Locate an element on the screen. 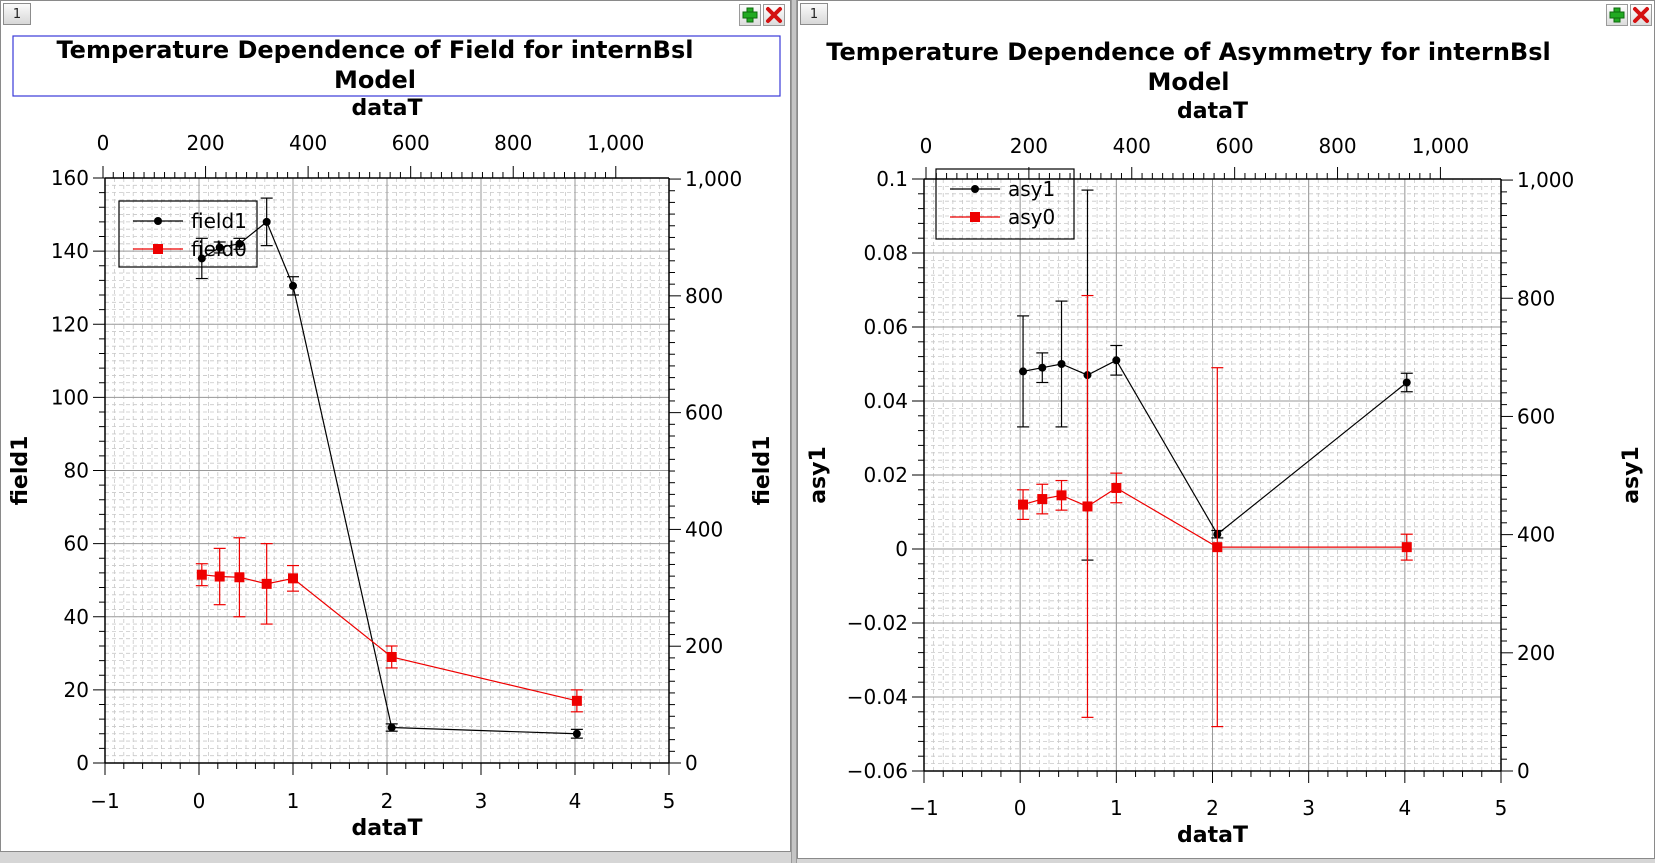 The image size is (1655, 863). y-tick-label: 160 is located at coordinates (70, 178).